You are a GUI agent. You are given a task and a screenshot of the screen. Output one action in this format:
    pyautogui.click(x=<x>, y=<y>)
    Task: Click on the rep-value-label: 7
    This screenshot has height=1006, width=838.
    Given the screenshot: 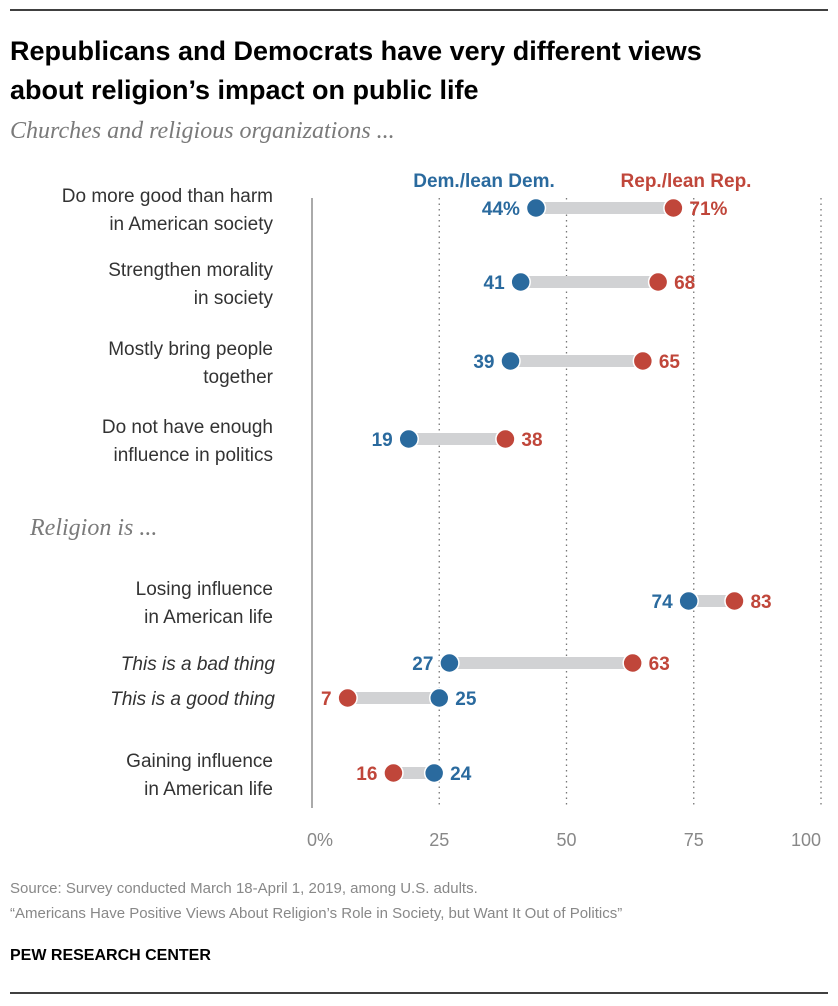 What is the action you would take?
    pyautogui.click(x=326, y=699)
    